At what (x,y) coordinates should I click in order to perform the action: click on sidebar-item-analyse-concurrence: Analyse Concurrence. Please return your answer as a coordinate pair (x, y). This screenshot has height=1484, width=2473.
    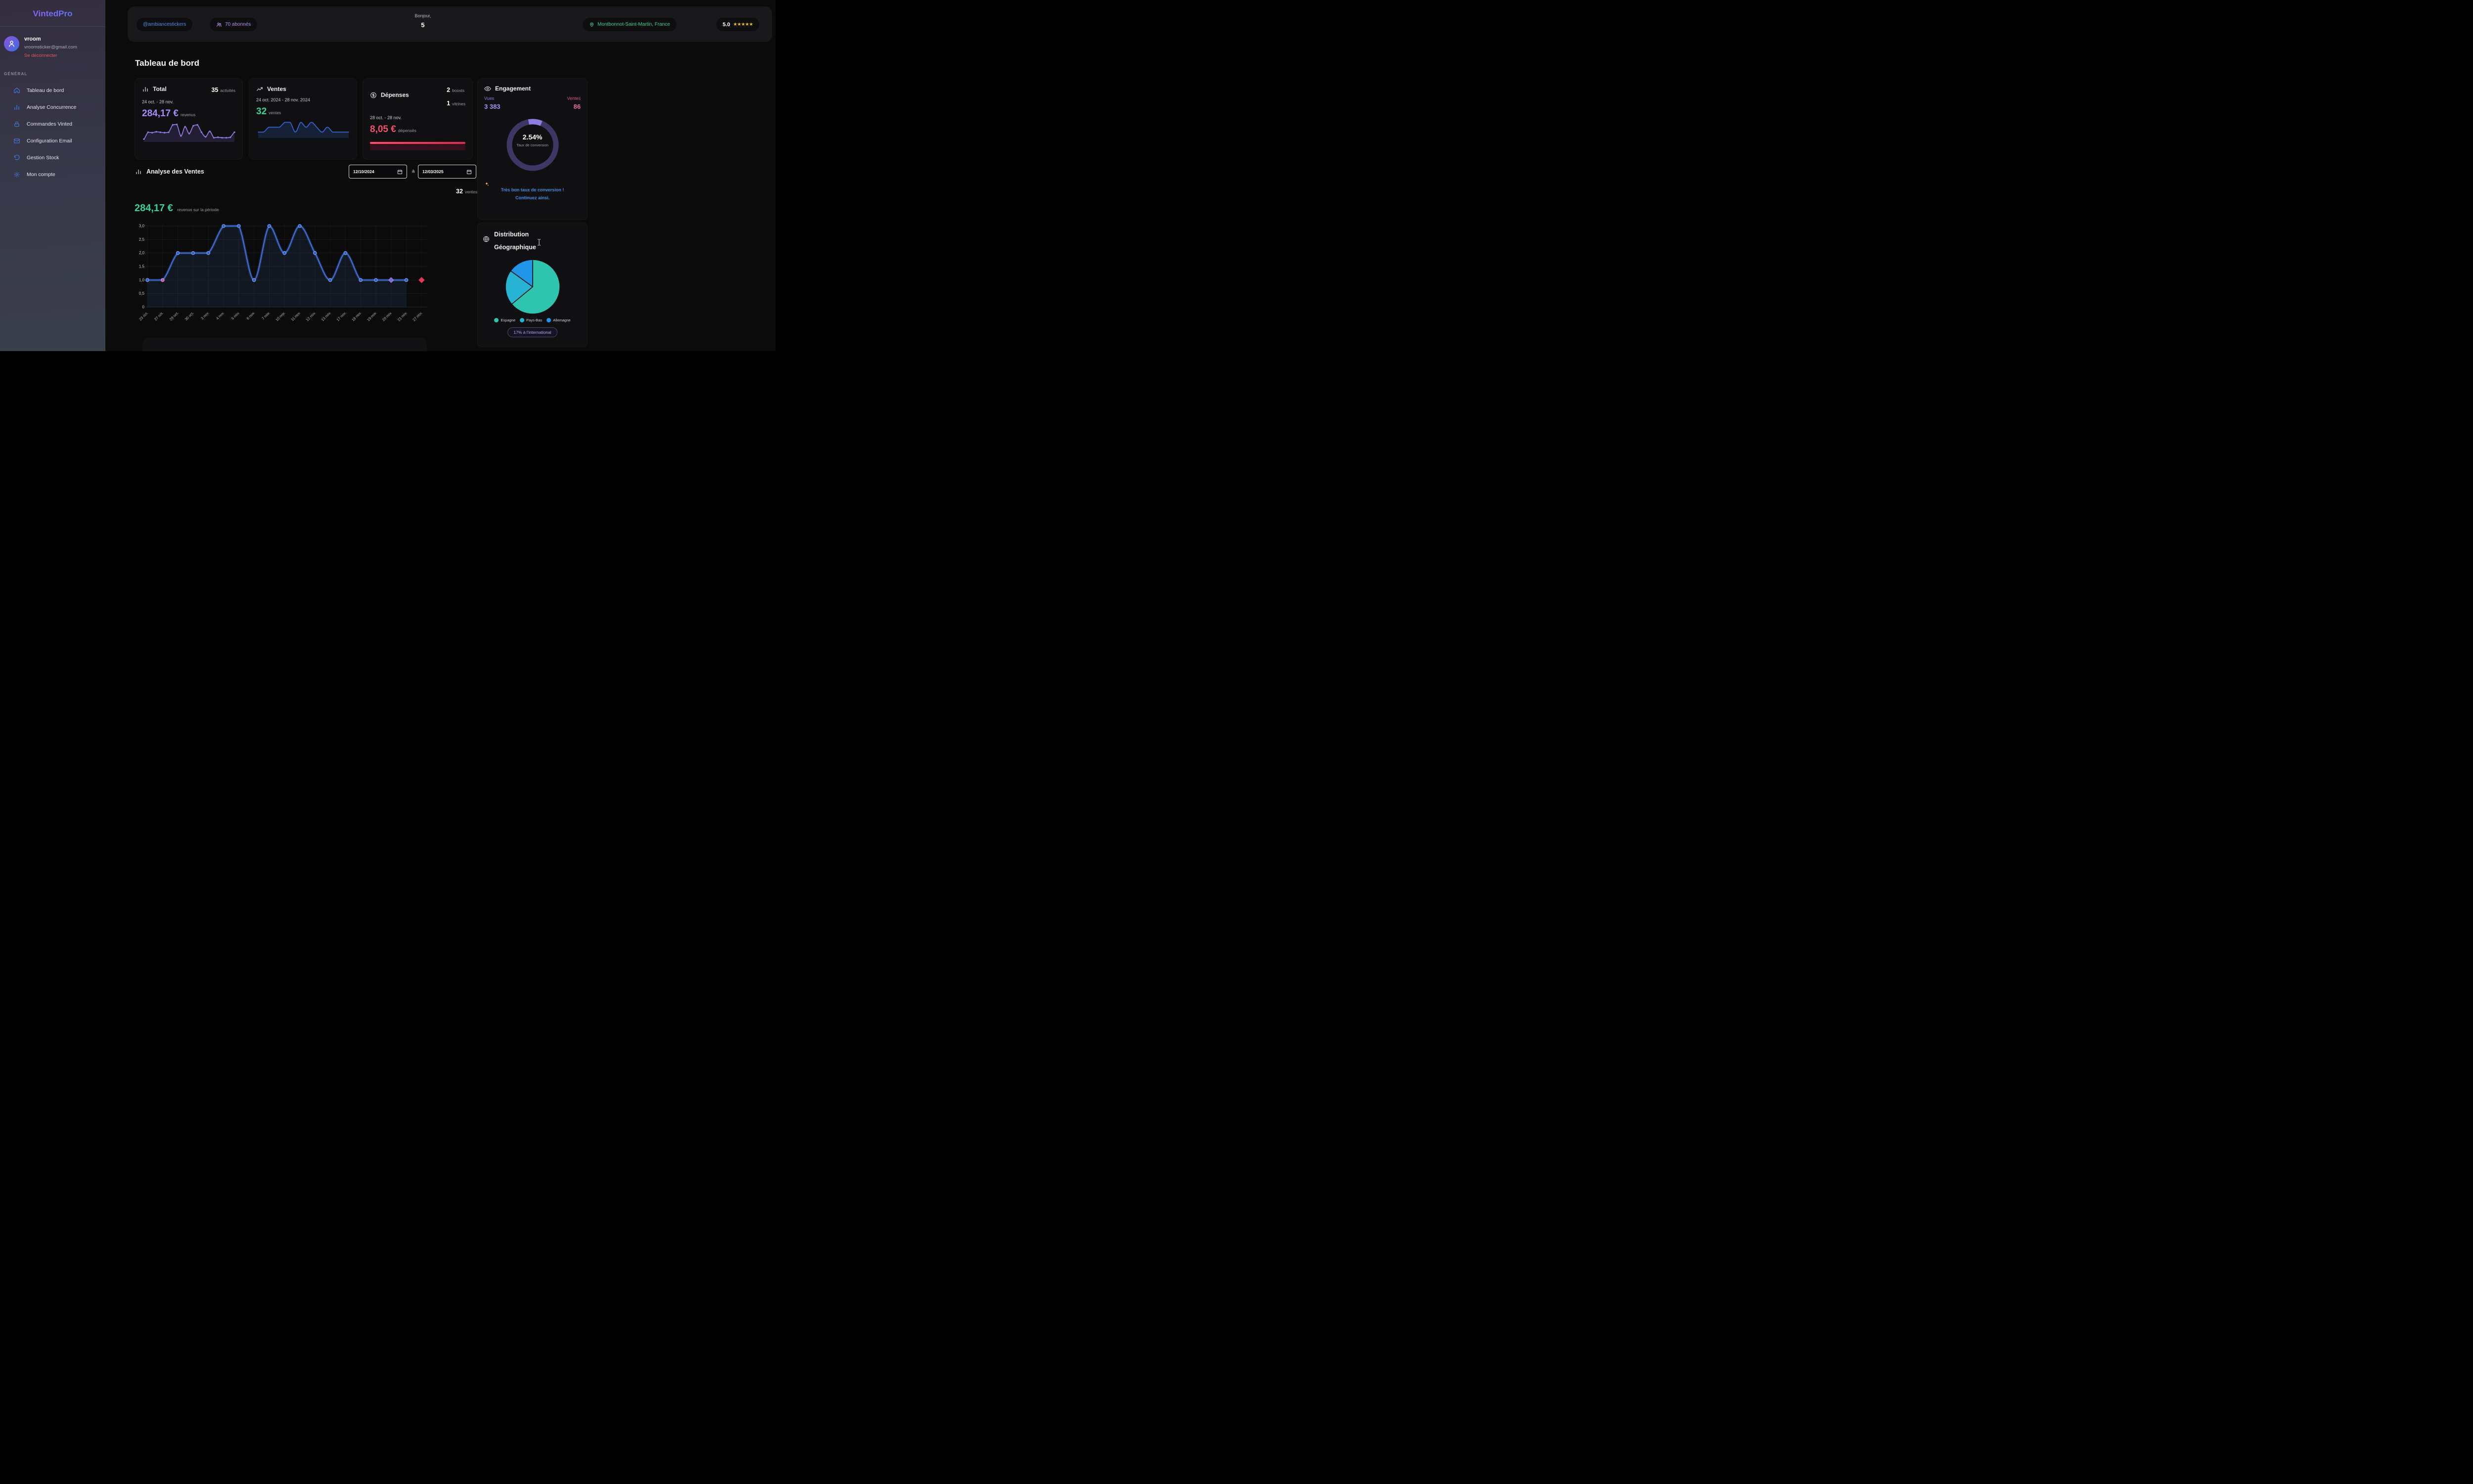
    Looking at the image, I should click on (53, 108).